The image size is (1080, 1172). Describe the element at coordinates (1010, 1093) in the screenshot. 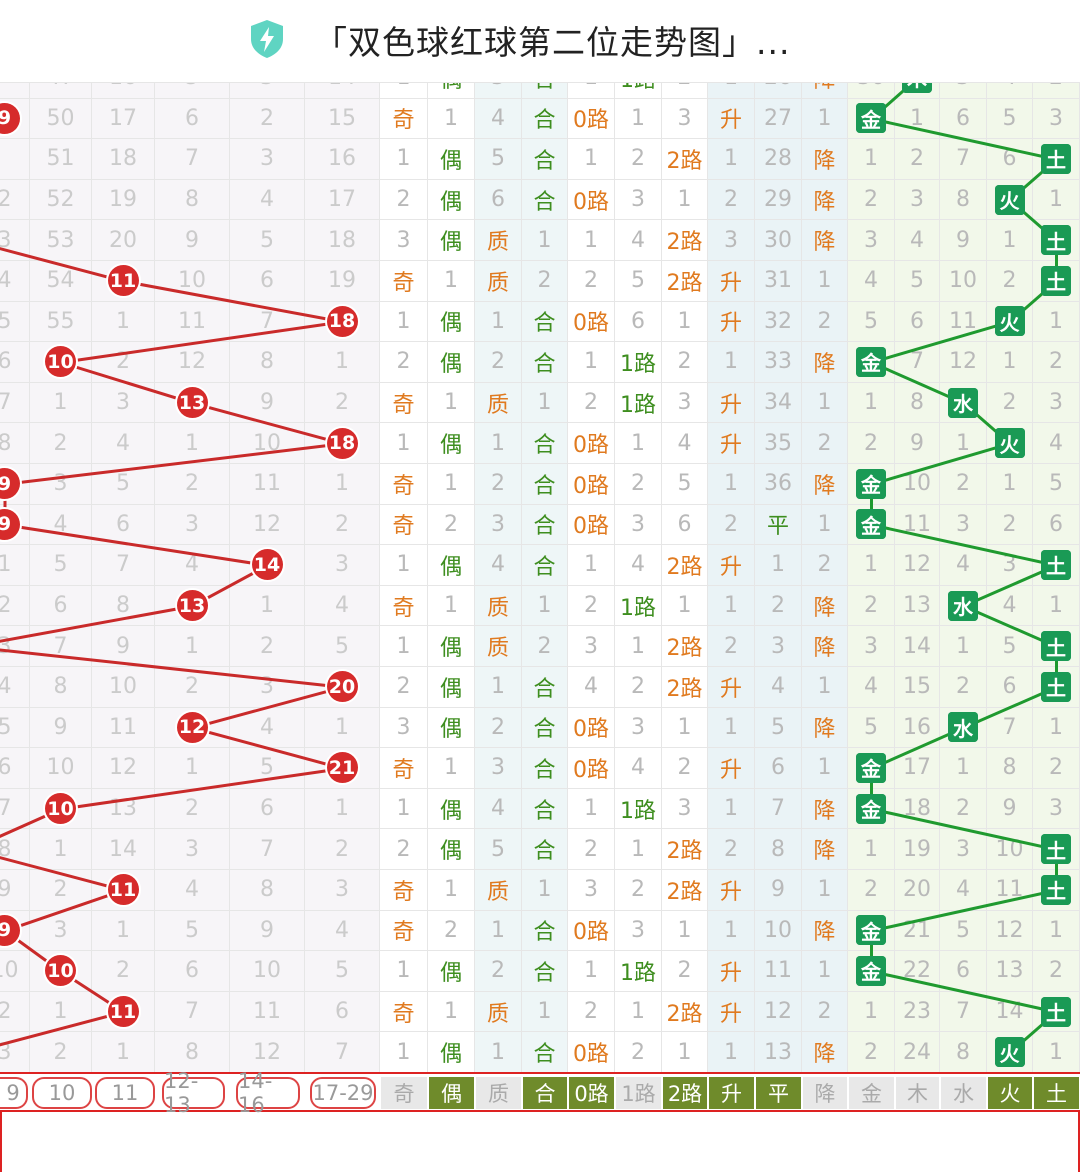

I see `toggle-filter-button: 火` at that location.